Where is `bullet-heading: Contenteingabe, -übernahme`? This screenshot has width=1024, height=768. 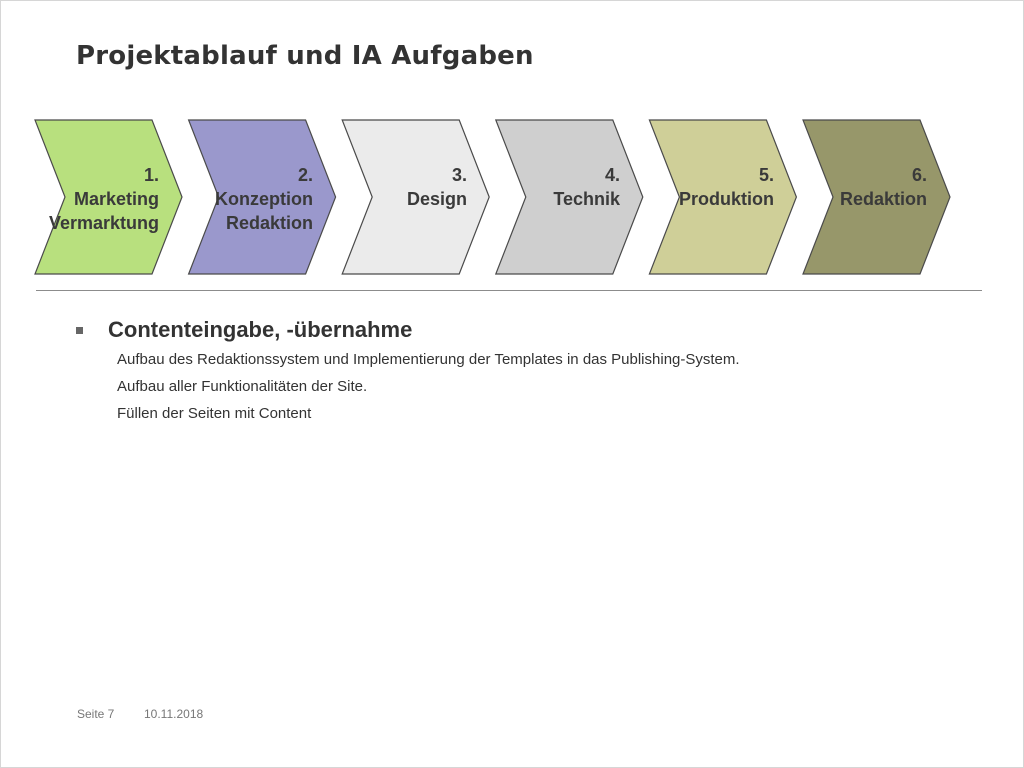 bullet-heading: Contenteingabe, -übernahme is located at coordinates (244, 330).